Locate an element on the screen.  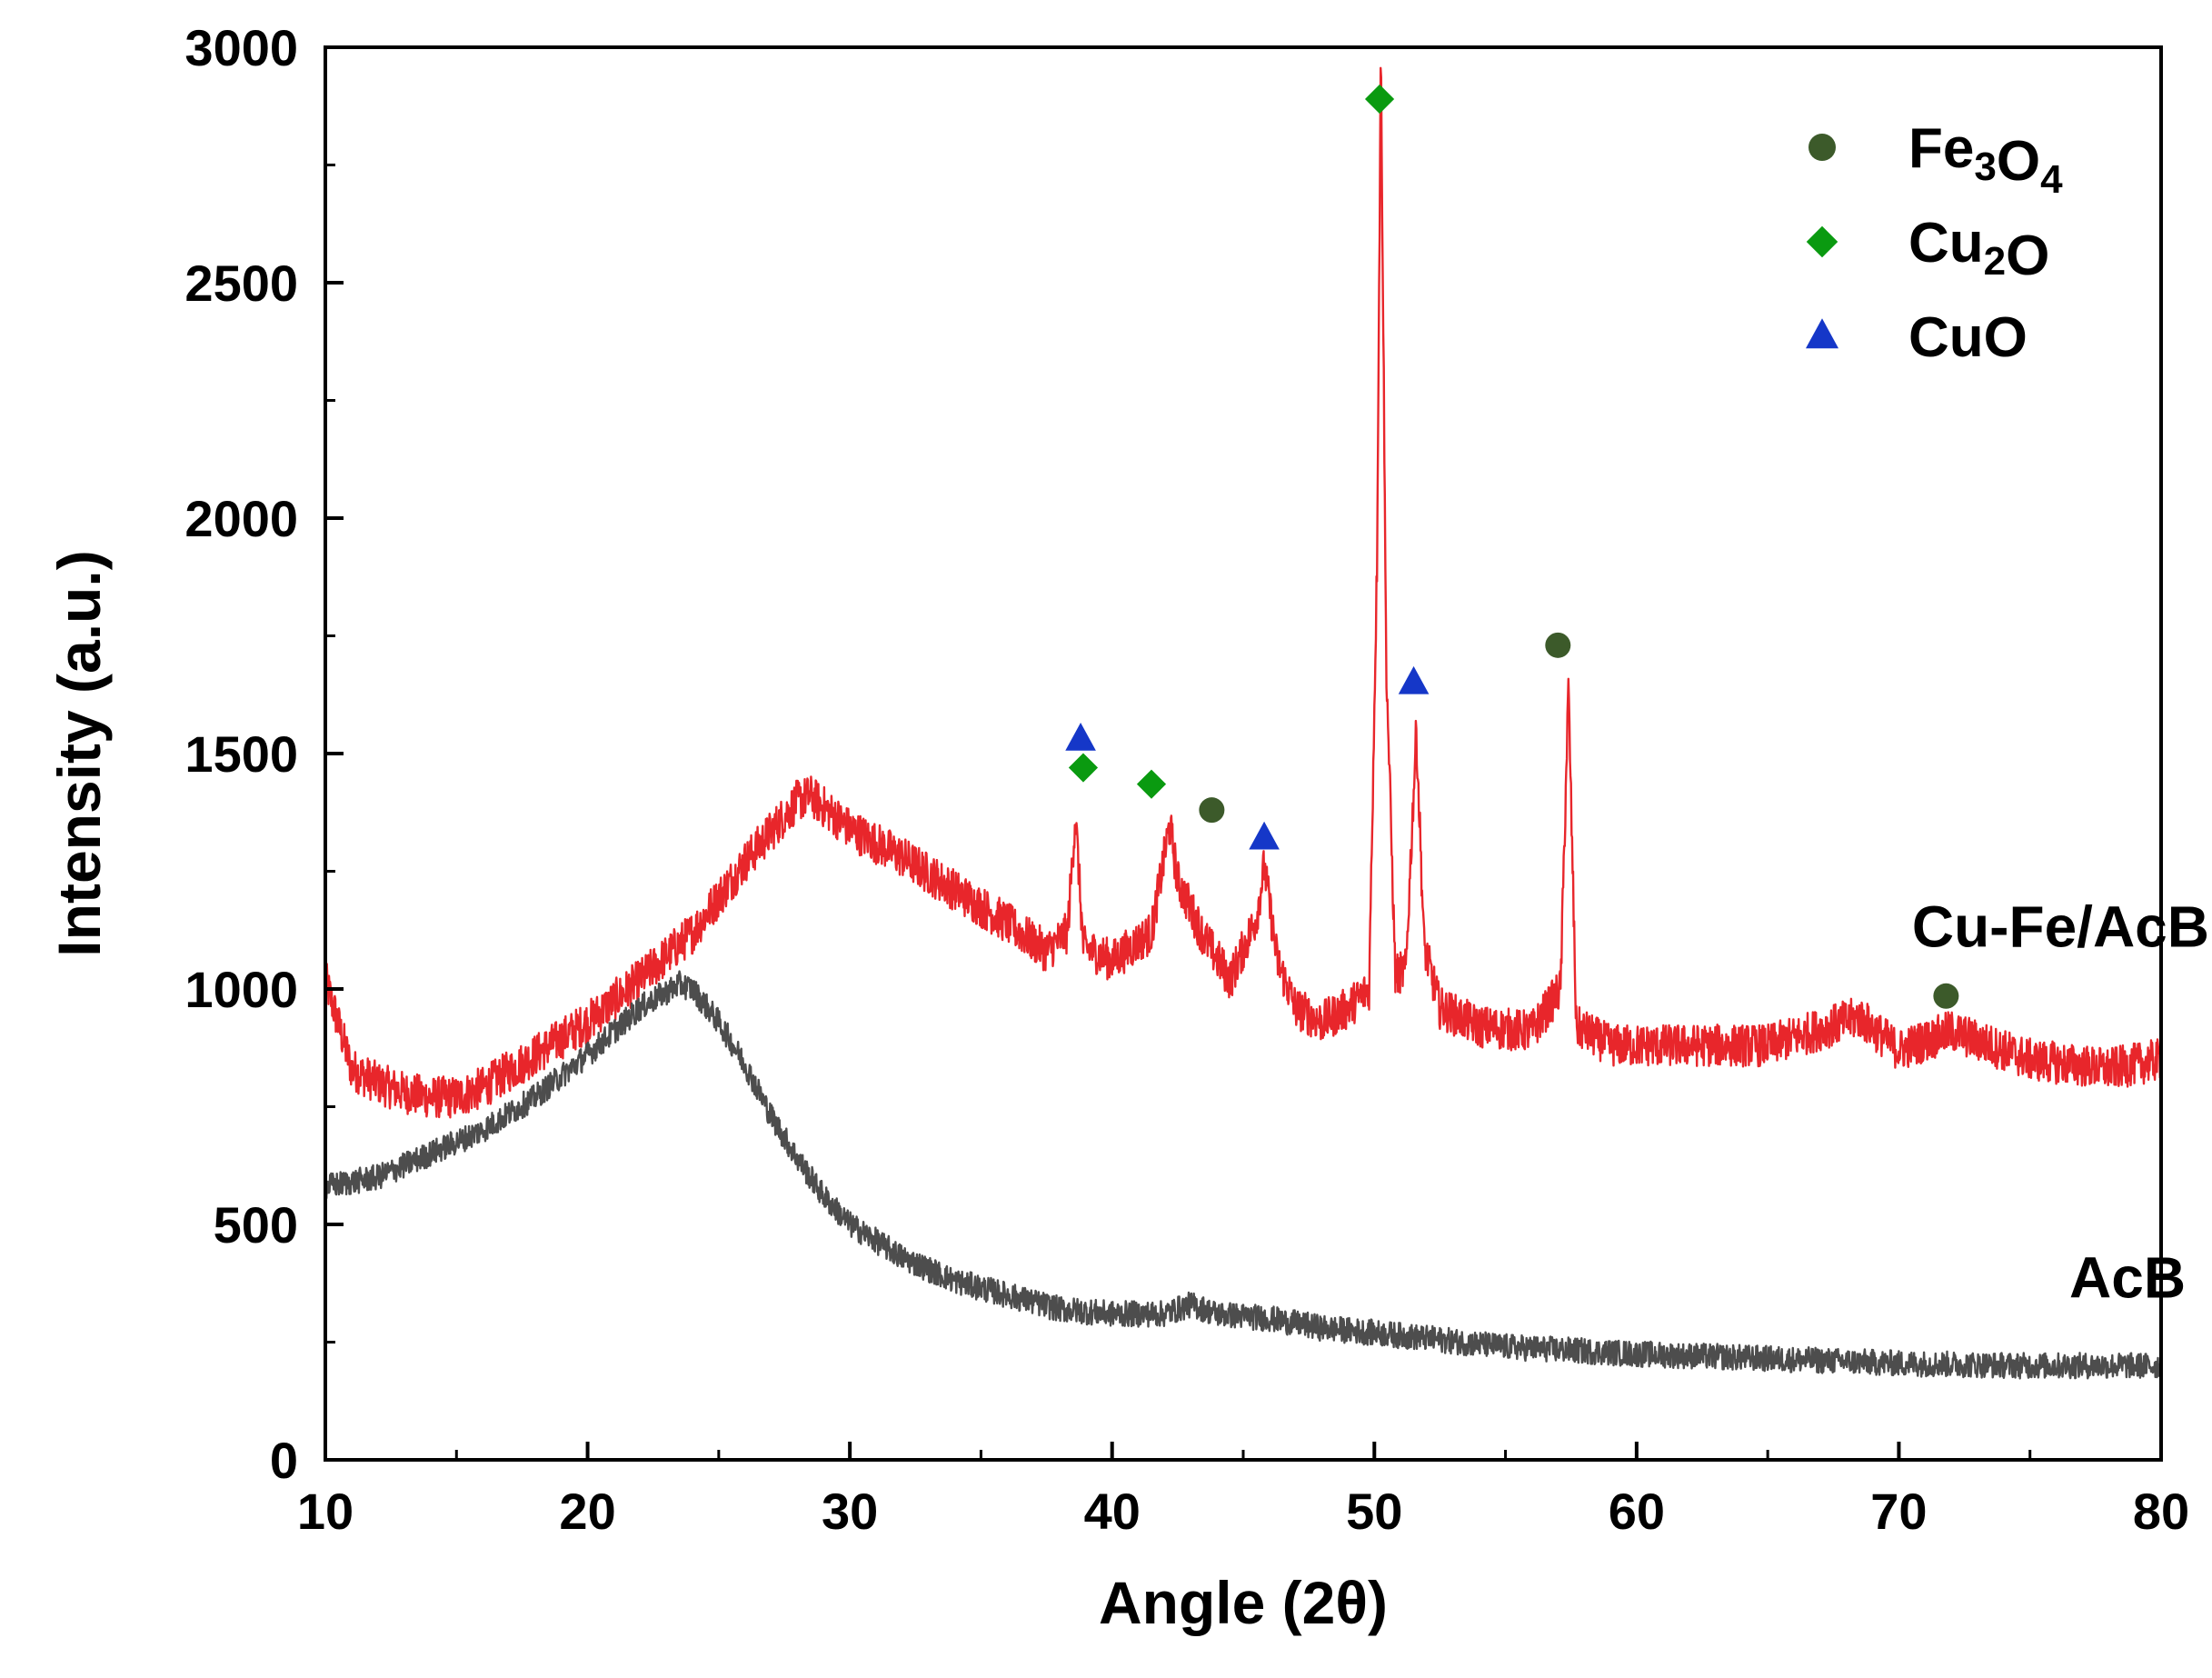
legend-entry-fe3o4: Fe3O4 is located at coordinates (1935, 159).